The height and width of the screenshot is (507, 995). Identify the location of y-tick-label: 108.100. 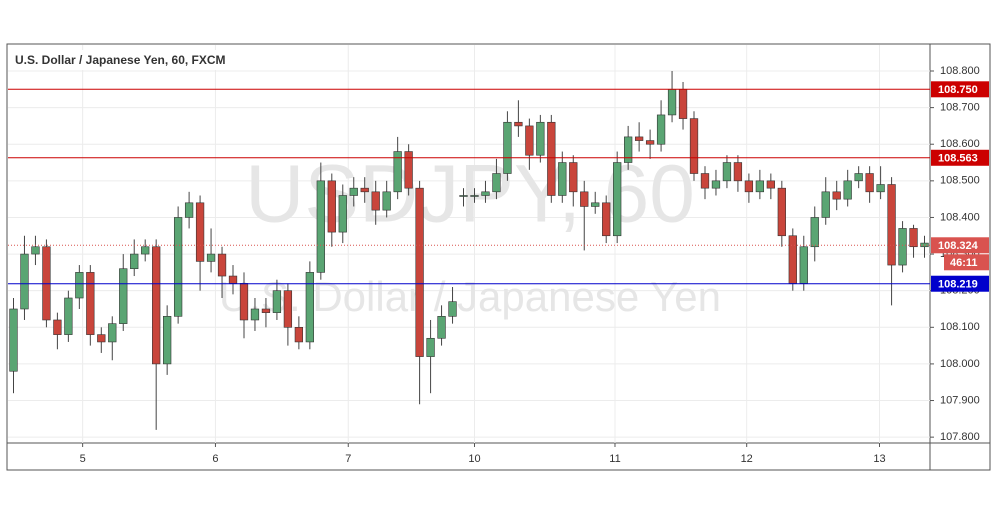
(960, 327).